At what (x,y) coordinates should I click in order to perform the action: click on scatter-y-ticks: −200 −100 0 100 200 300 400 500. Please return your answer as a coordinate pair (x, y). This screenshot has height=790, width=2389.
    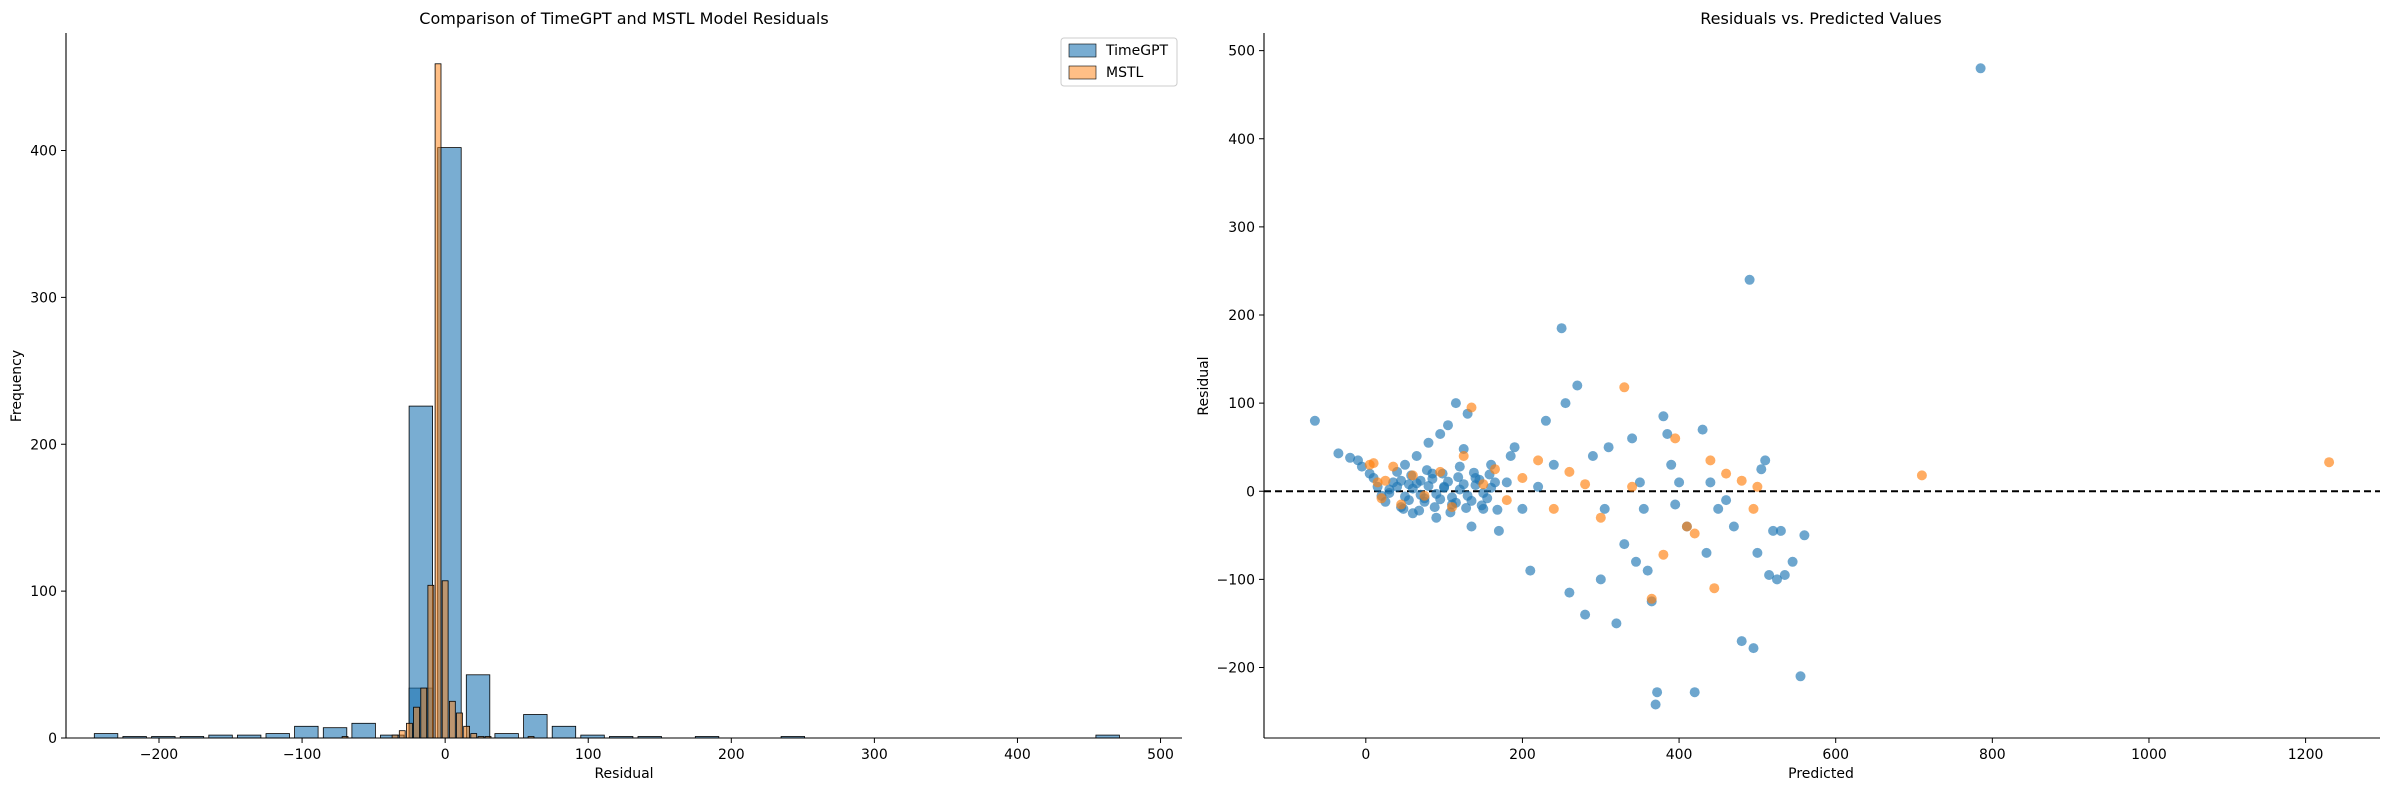
    Looking at the image, I should click on (1240, 360).